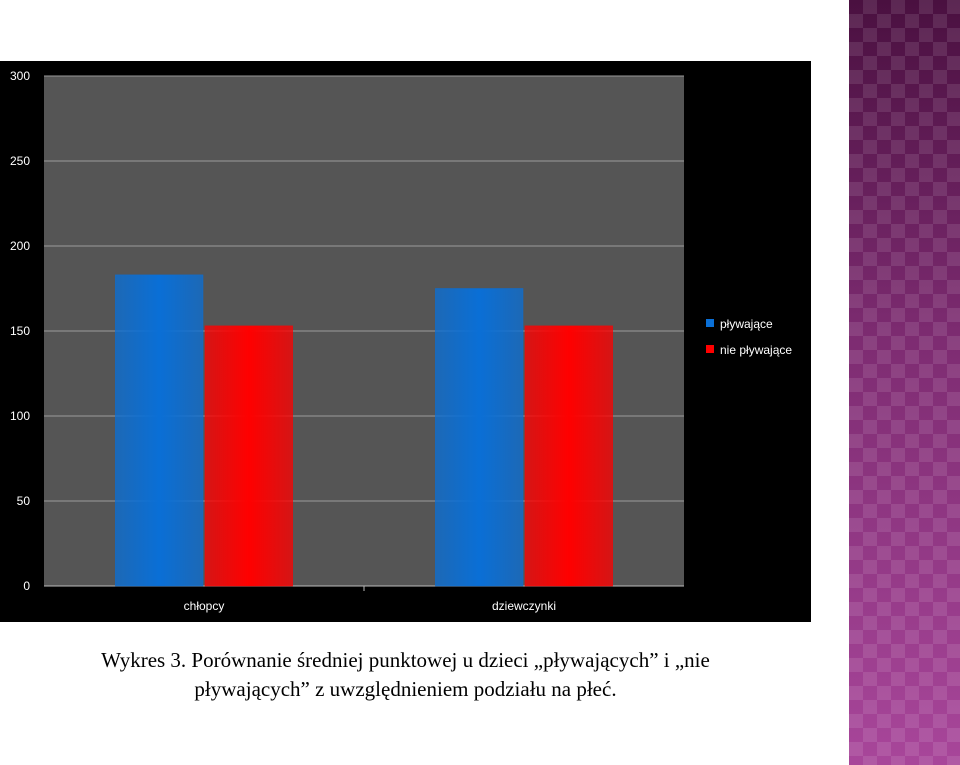  I want to click on legend-label: nie pływające, so click(756, 350).